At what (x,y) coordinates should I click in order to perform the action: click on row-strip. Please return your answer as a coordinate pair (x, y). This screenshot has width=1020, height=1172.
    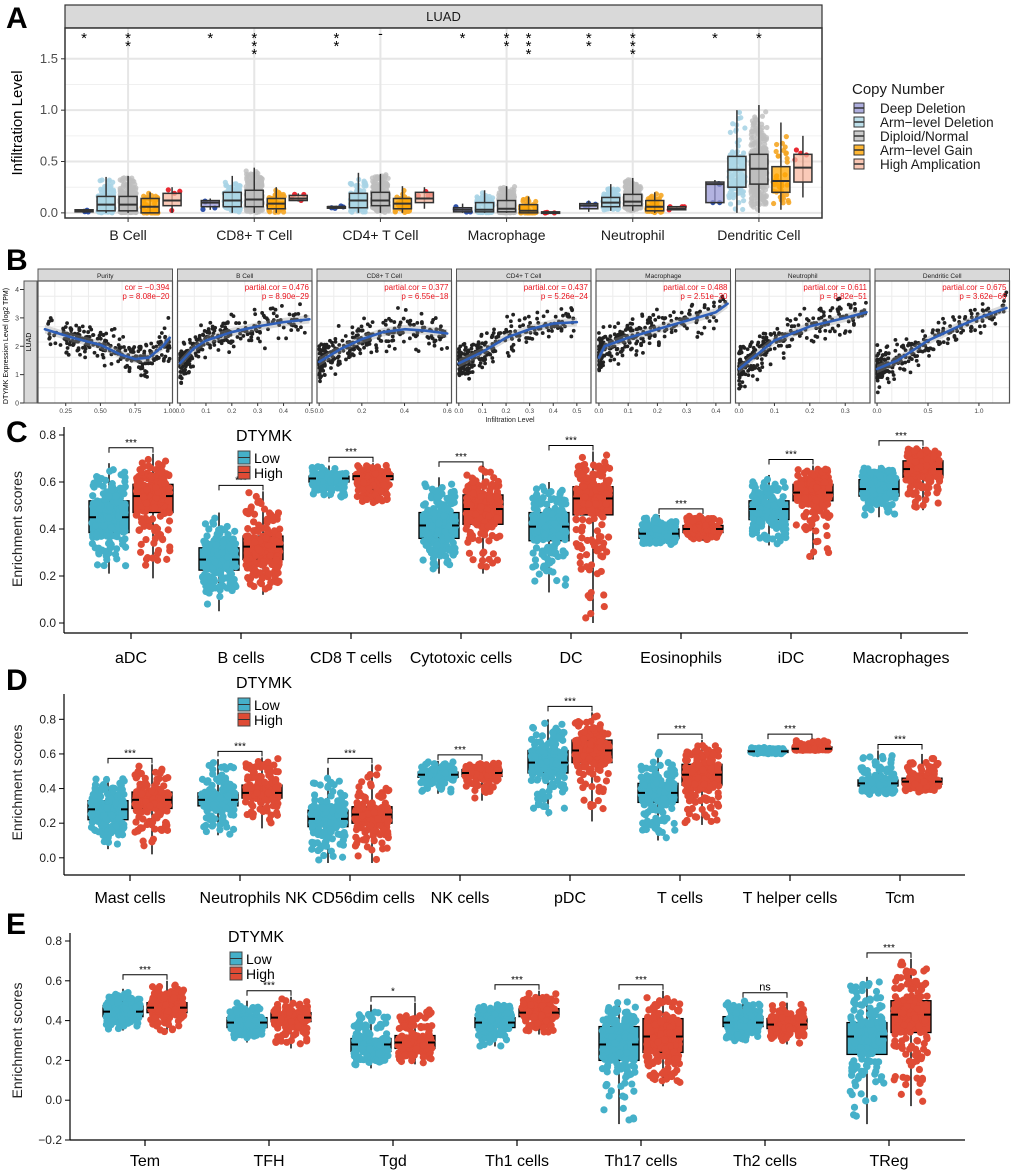
    Looking at the image, I should click on (30, 342).